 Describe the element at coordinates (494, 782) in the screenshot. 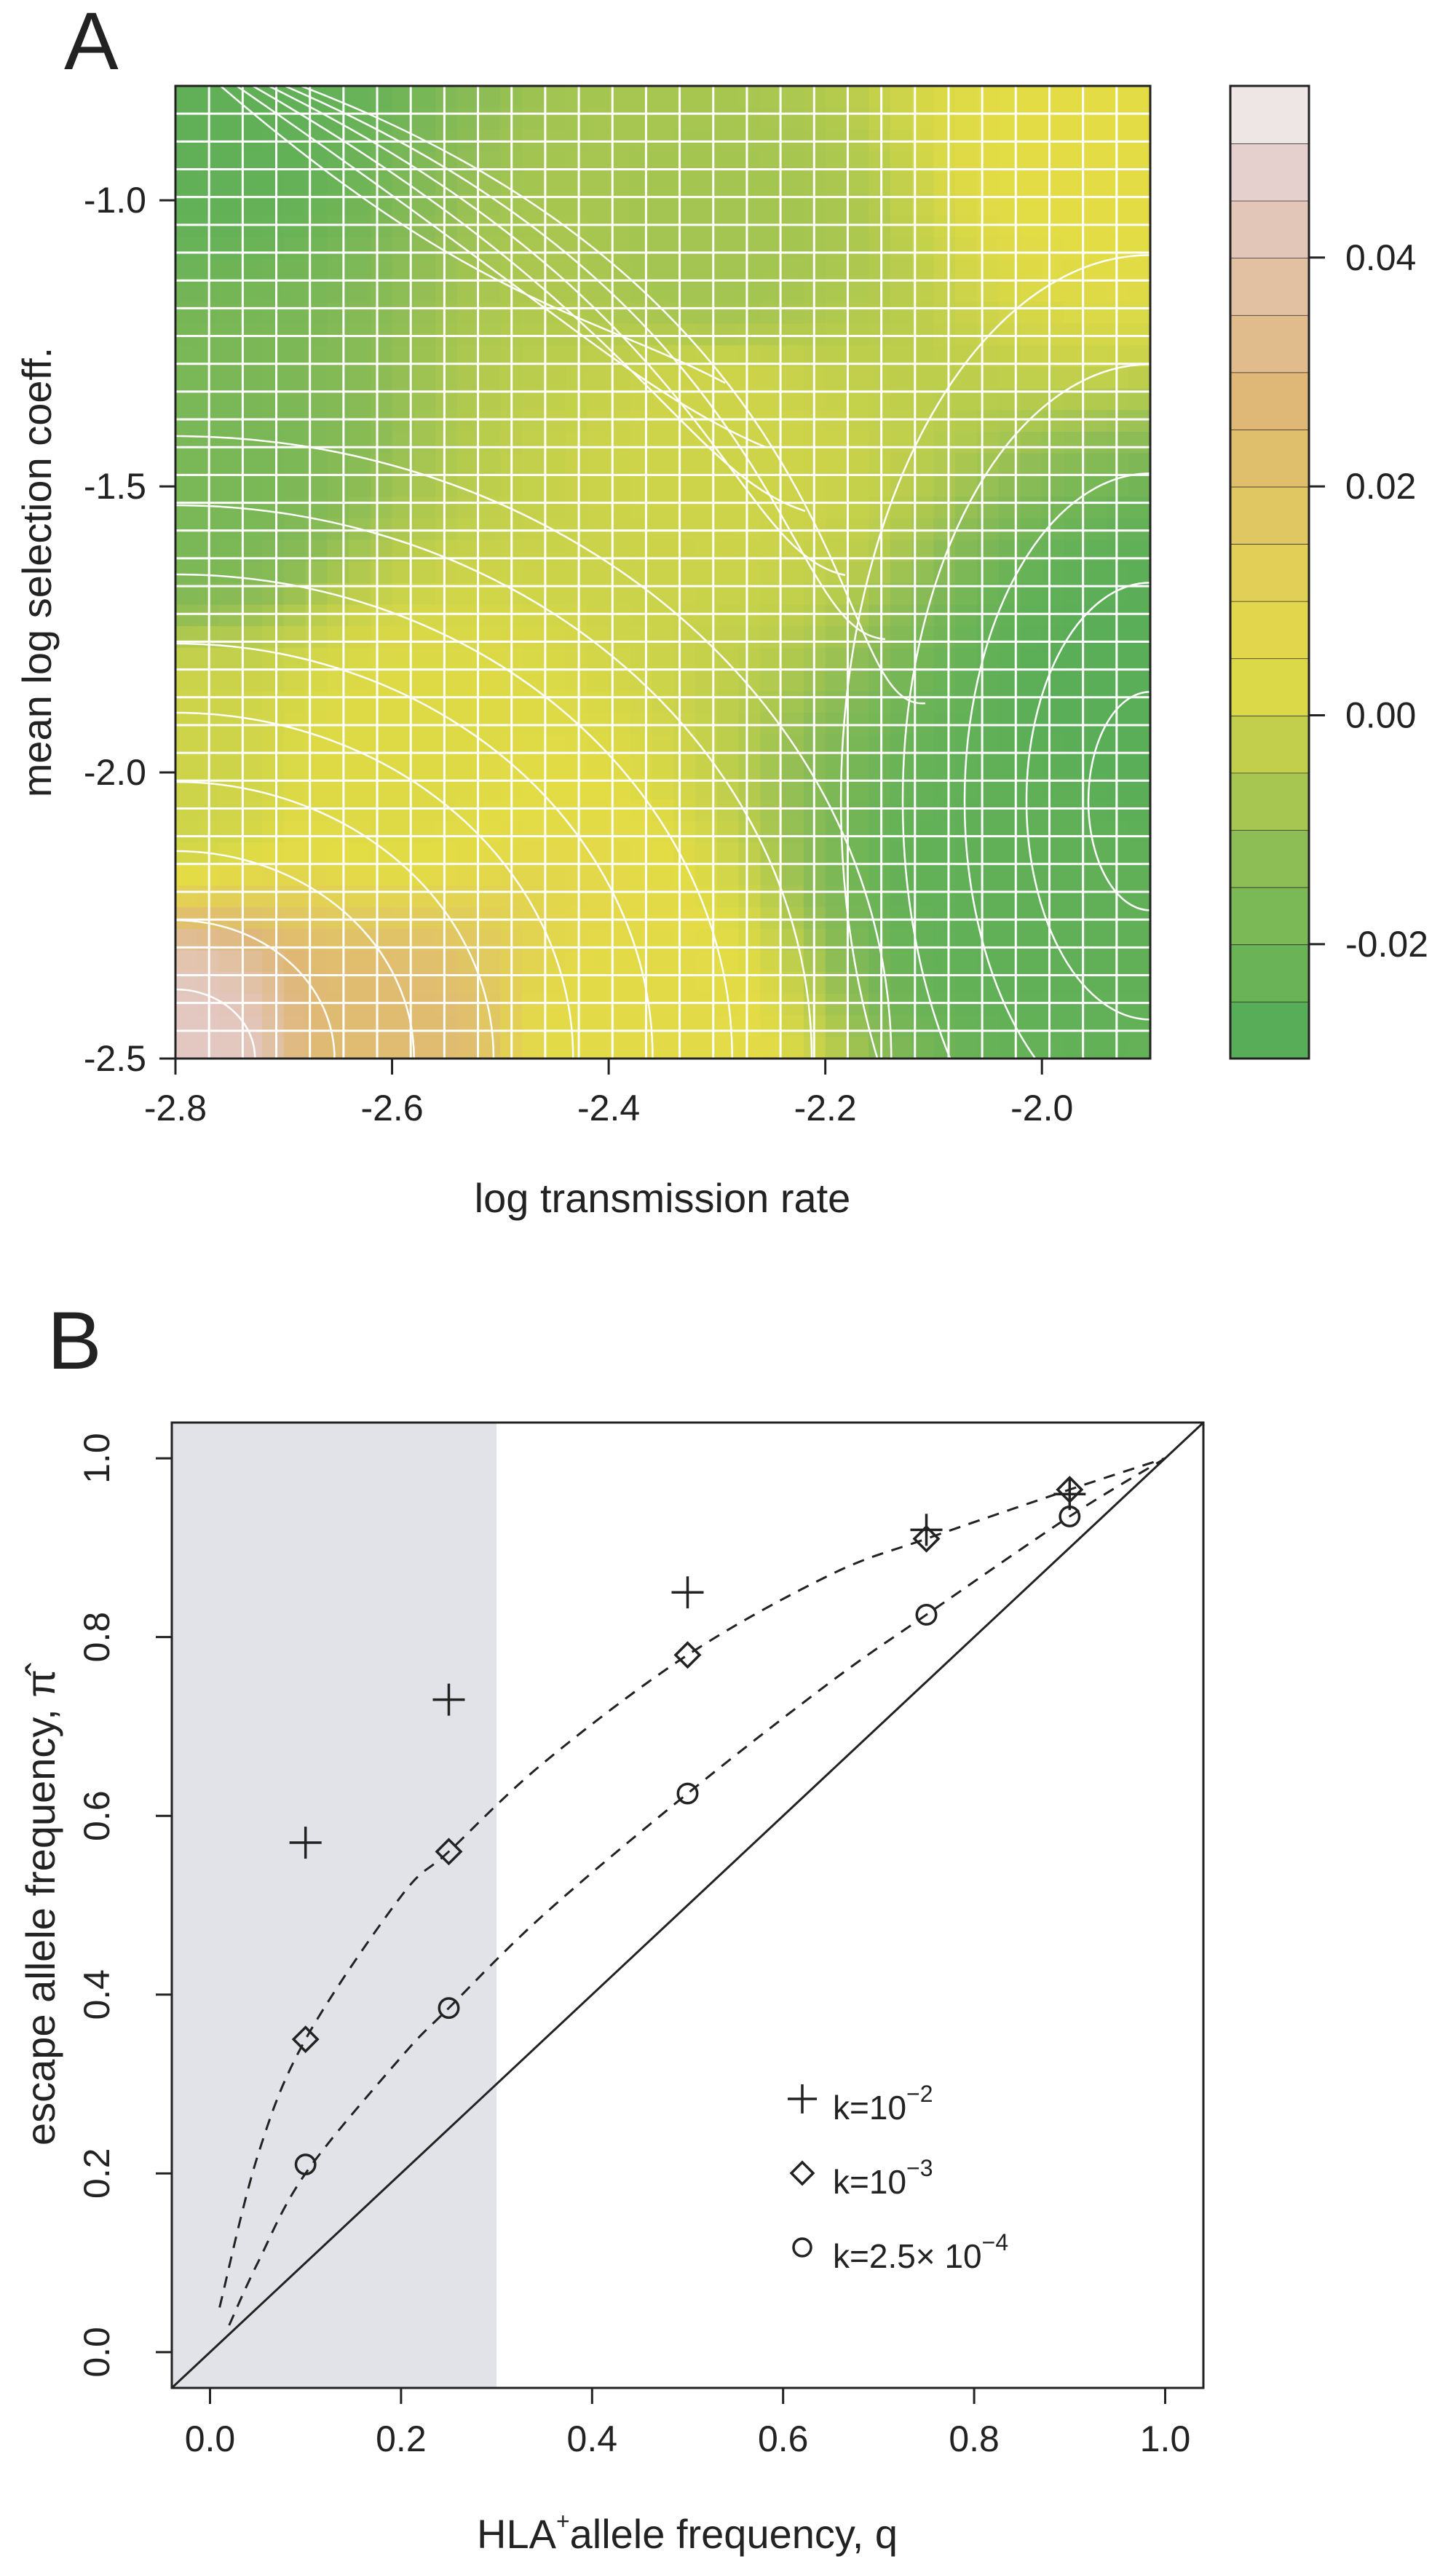

I see `contour-line` at that location.